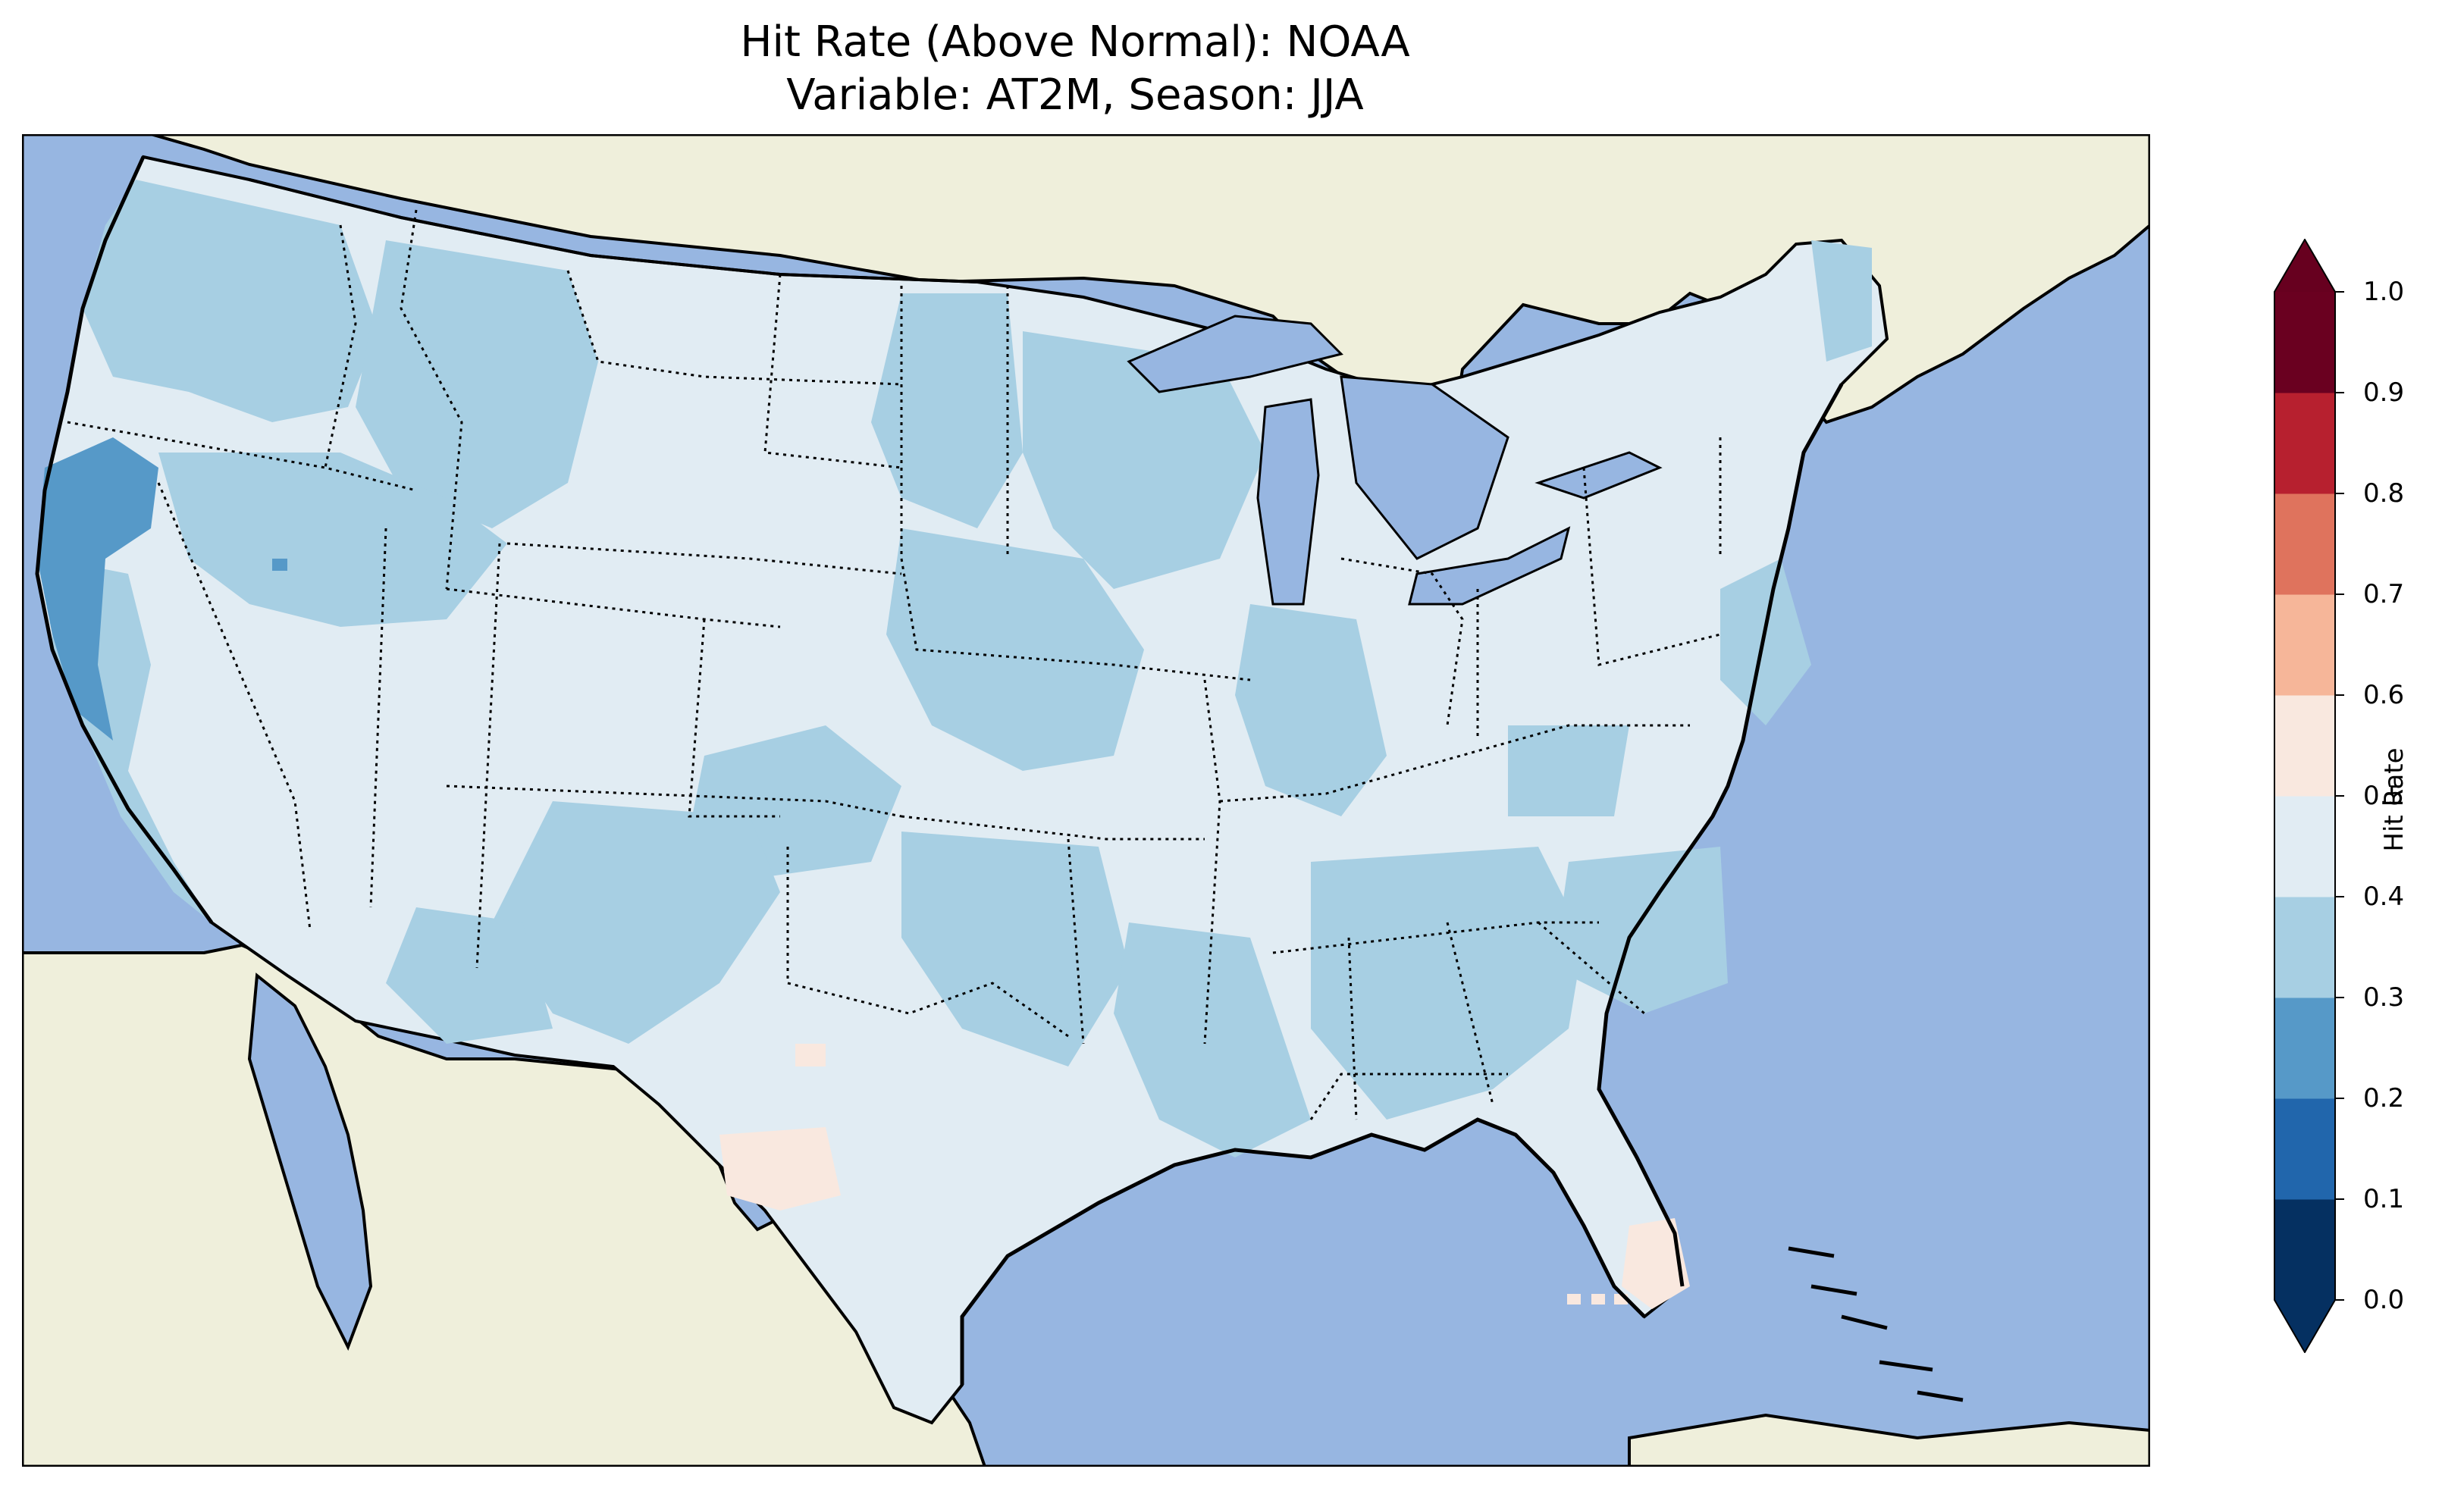  What do you see at coordinates (2384, 493) in the screenshot?
I see `colorbar-tick-label: 0.8` at bounding box center [2384, 493].